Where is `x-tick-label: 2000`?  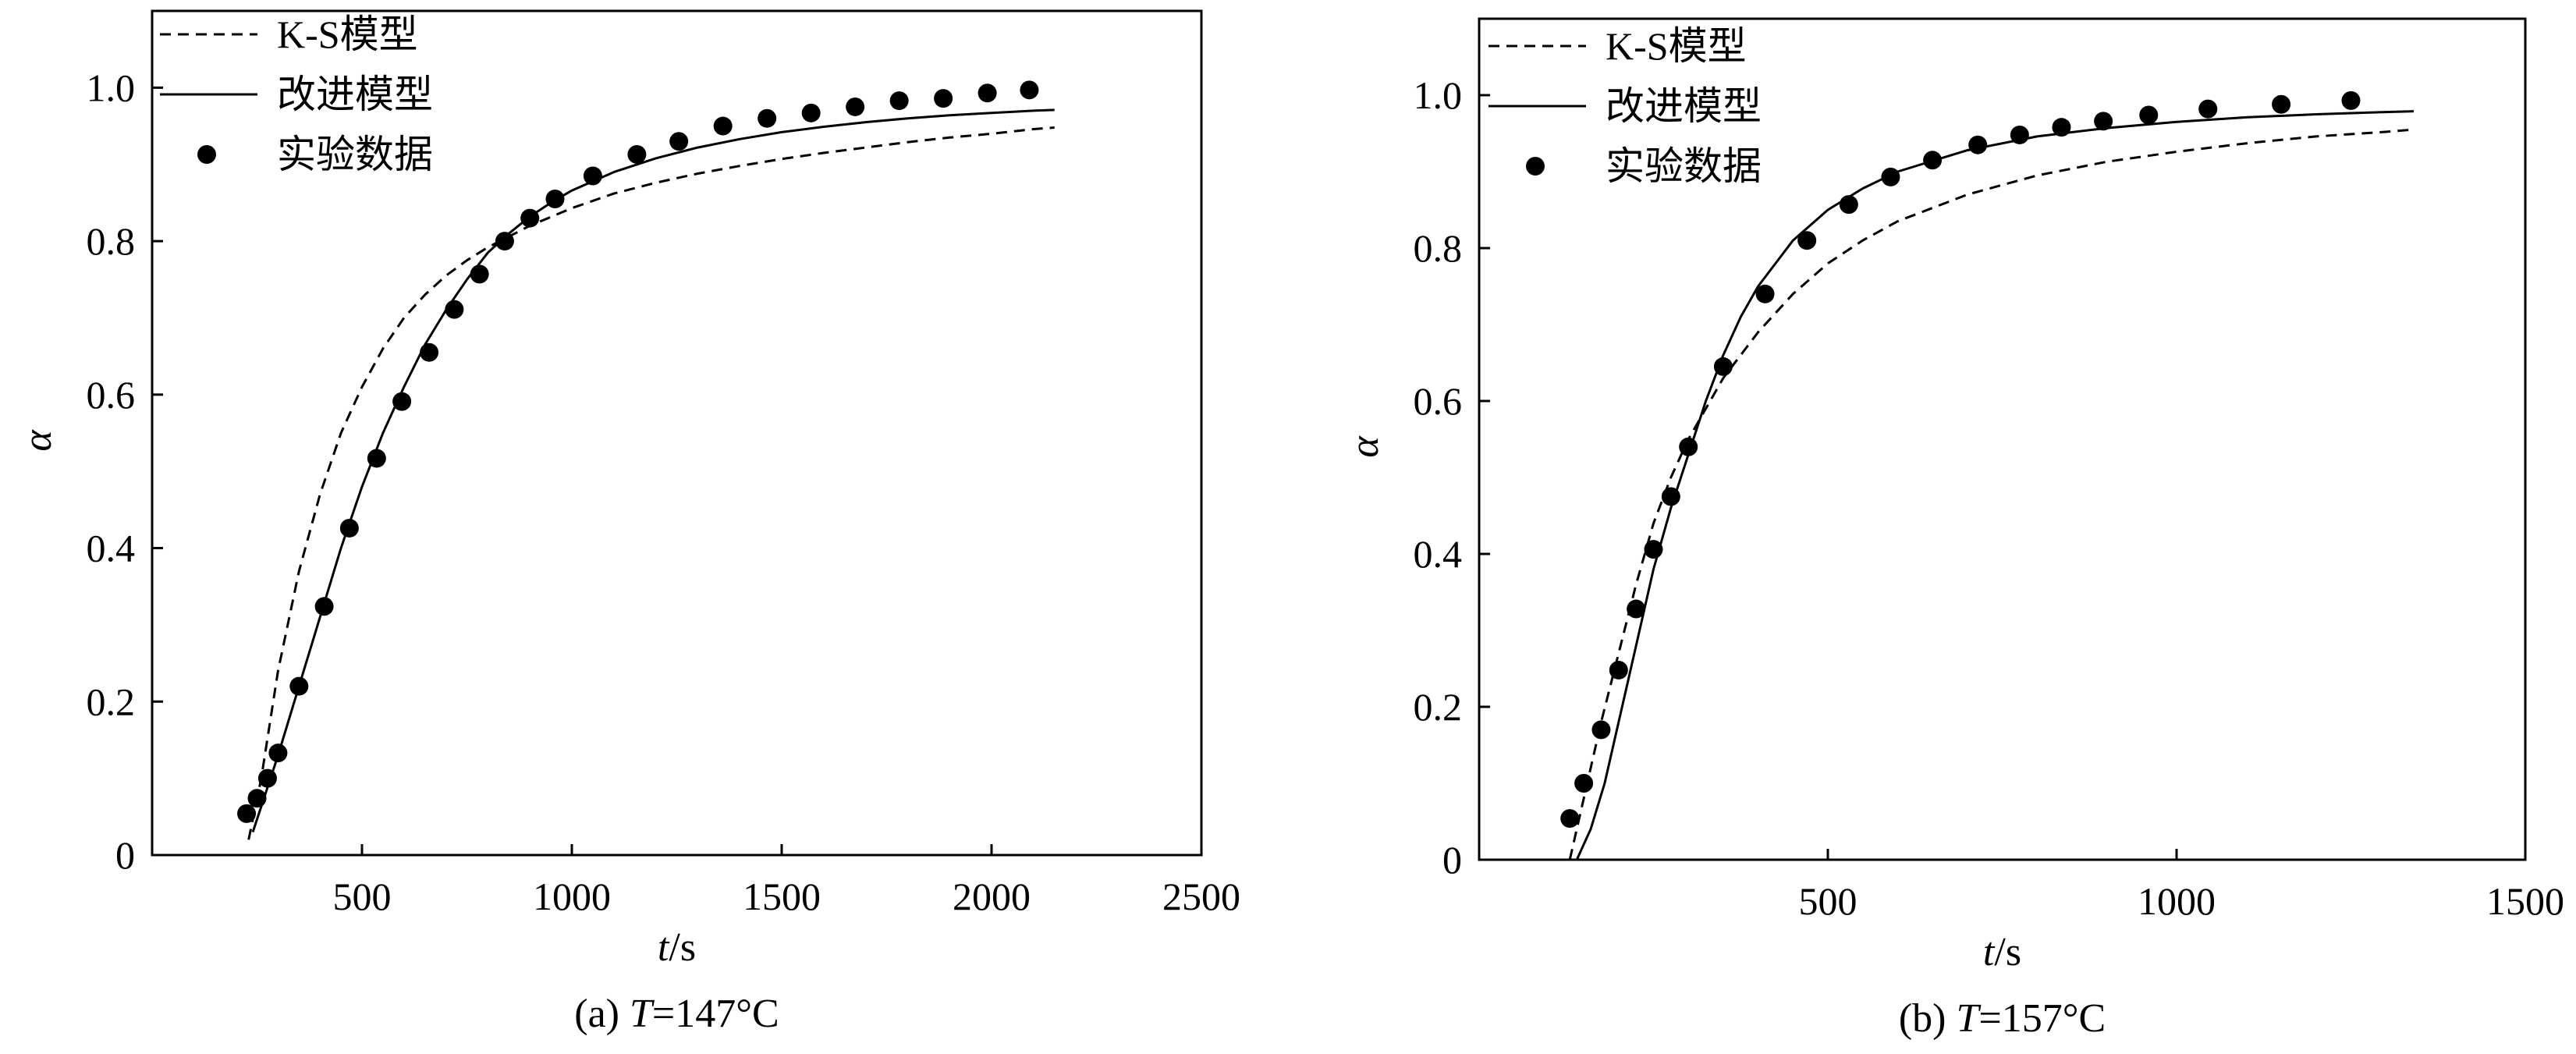 x-tick-label: 2000 is located at coordinates (992, 896).